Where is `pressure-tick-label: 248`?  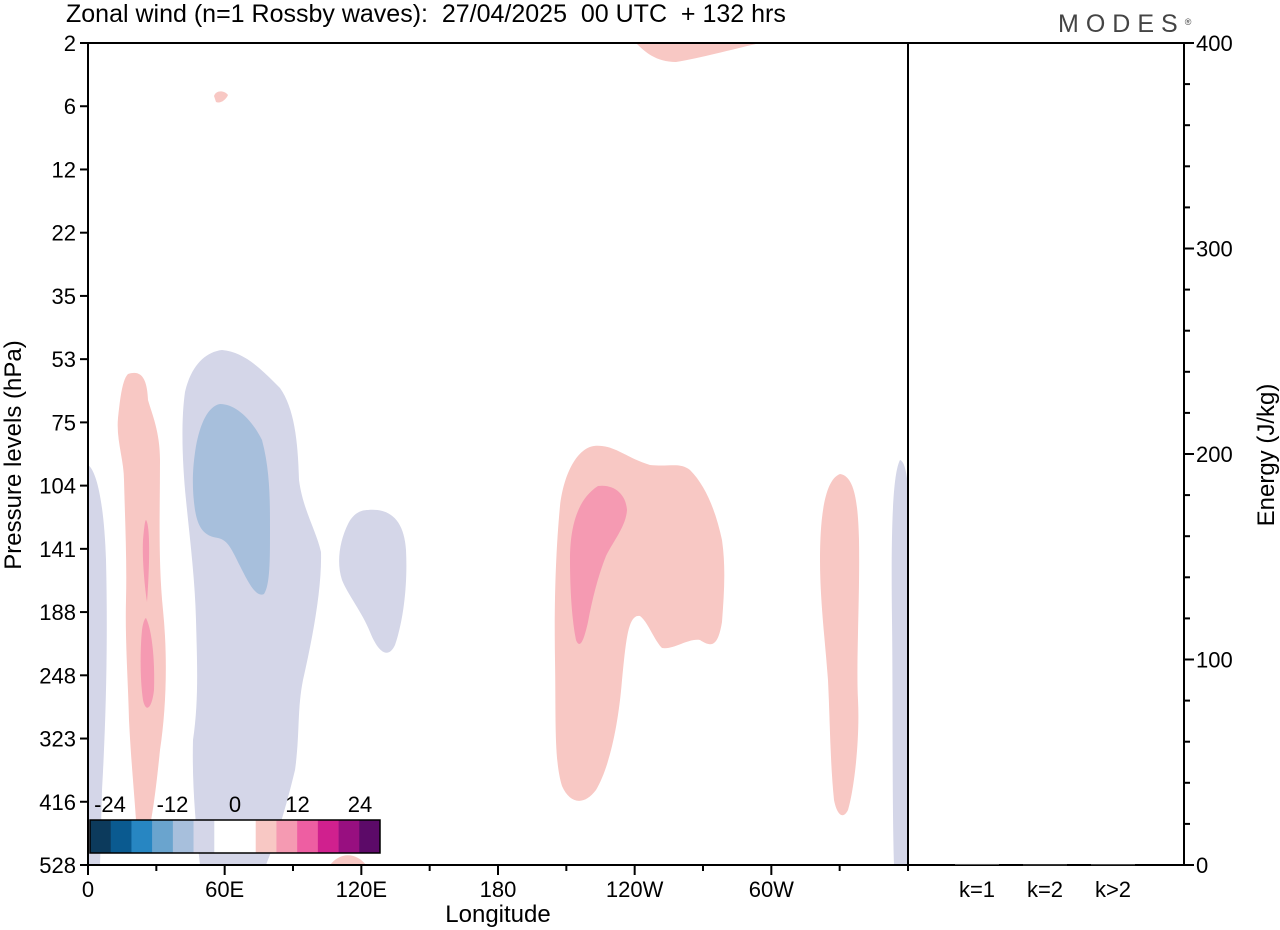
pressure-tick-label: 248 is located at coordinates (57, 675).